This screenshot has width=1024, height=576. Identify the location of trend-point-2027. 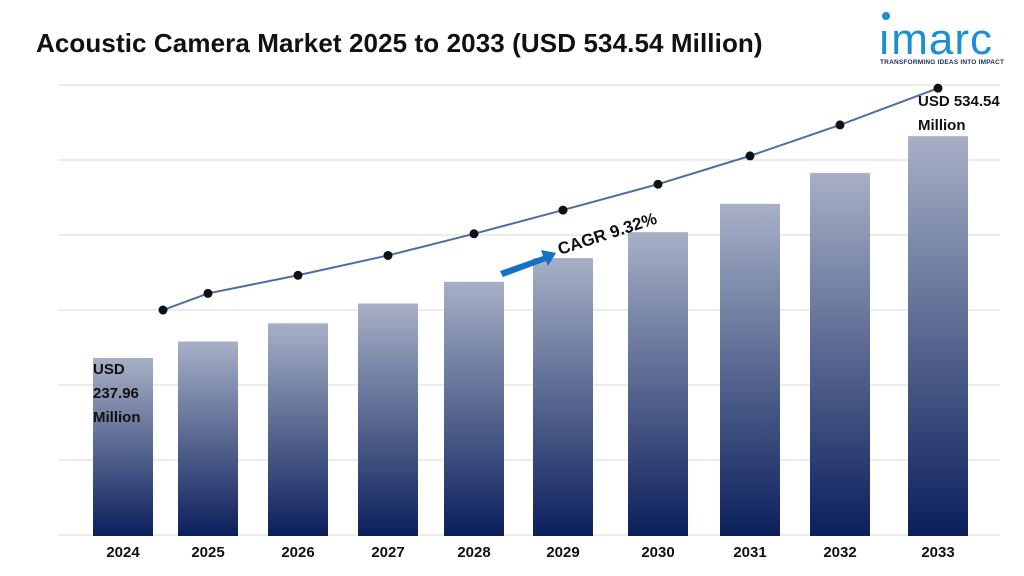
(388, 255).